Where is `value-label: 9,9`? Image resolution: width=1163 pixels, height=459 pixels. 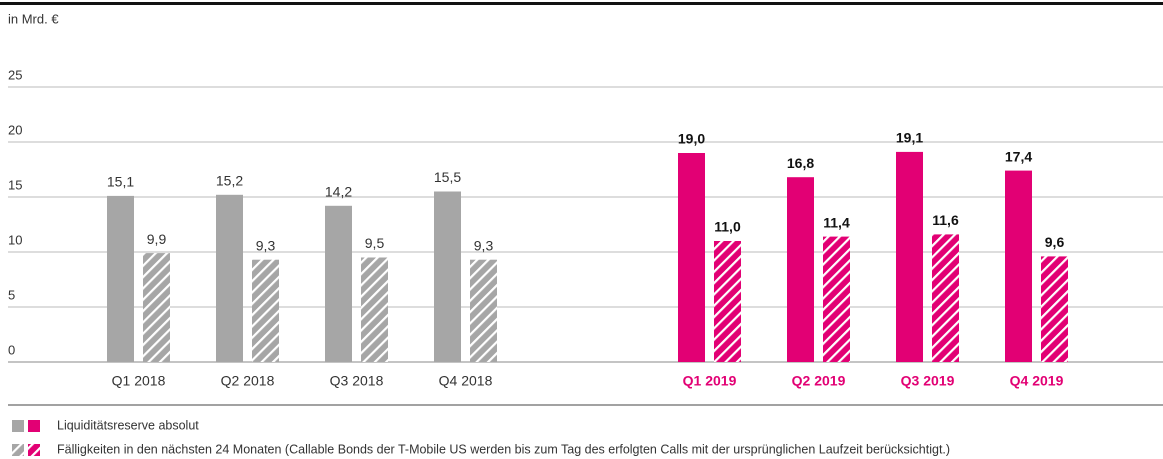 value-label: 9,9 is located at coordinates (157, 239).